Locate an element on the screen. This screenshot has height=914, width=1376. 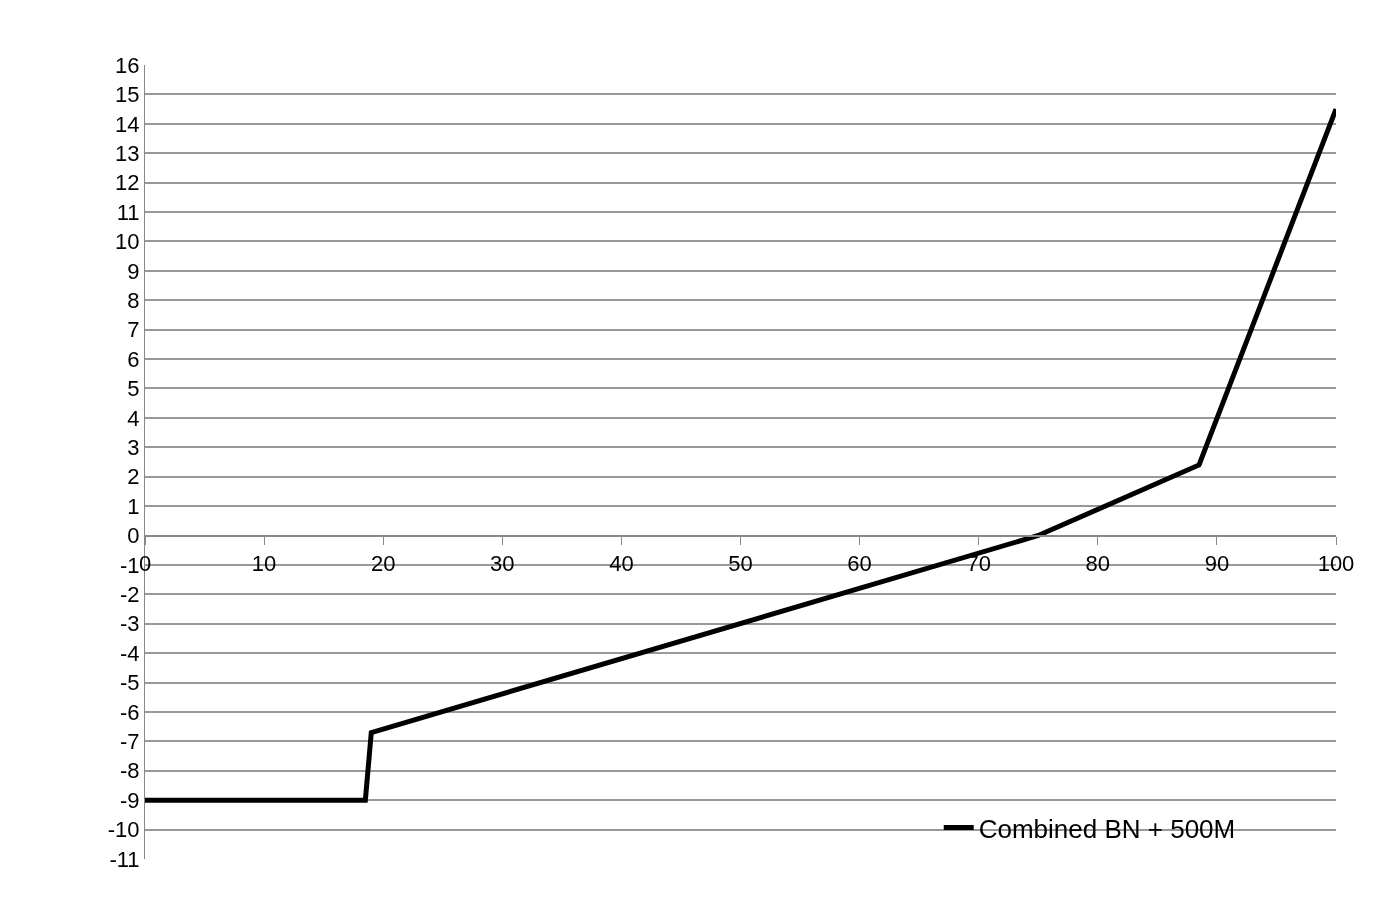
y-tick-label: -2 is located at coordinates (130, 595).